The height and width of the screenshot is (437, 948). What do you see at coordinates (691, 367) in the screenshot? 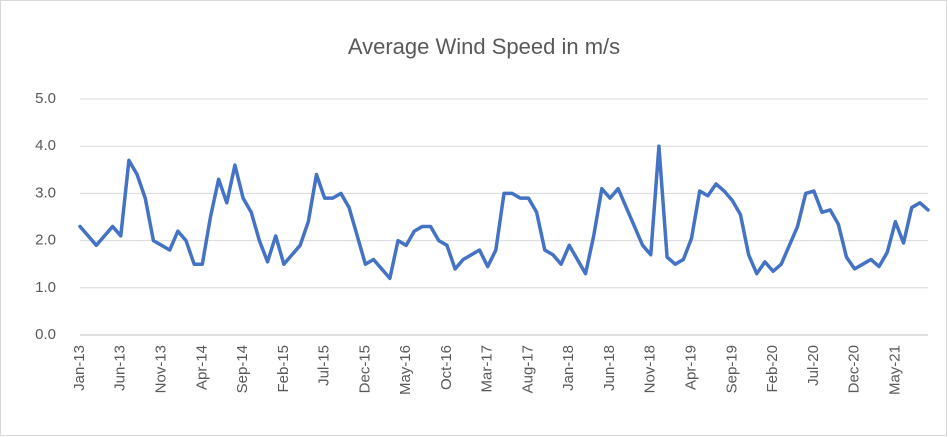
I see `x-tick-label: Apr-19` at bounding box center [691, 367].